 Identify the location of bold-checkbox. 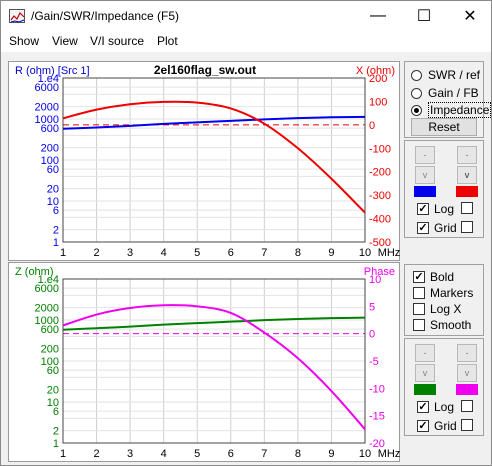
(419, 277).